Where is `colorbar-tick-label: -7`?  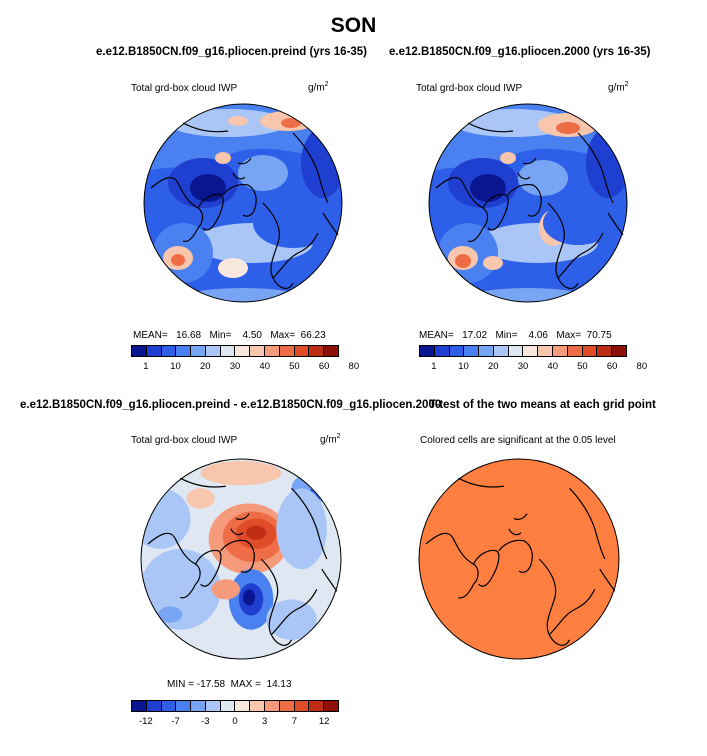
colorbar-tick-label: -7 is located at coordinates (175, 721).